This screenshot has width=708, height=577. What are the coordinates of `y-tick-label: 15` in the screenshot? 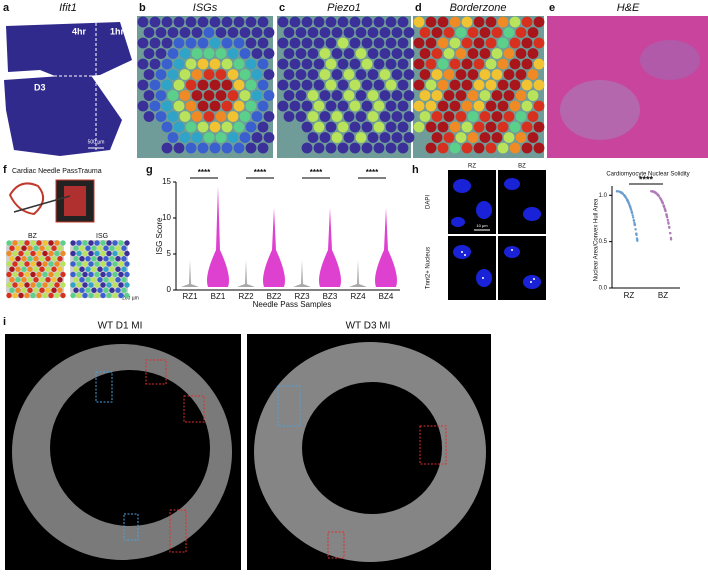 It's located at (166, 181).